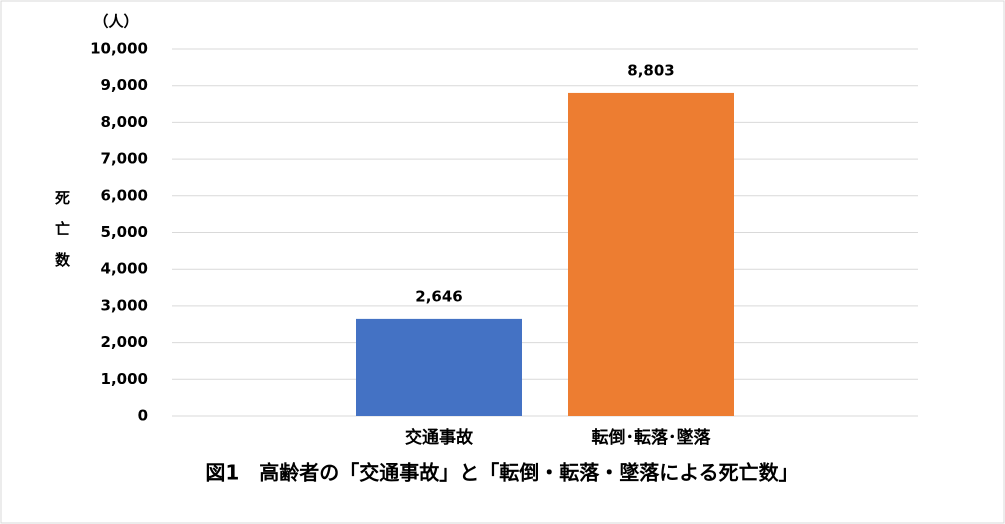 The width and height of the screenshot is (1005, 524). Describe the element at coordinates (501, 473) in the screenshot. I see `chart-title: 図1 高齢者の「交通事故」と「転倒・転落・墜落による死亡数」` at that location.